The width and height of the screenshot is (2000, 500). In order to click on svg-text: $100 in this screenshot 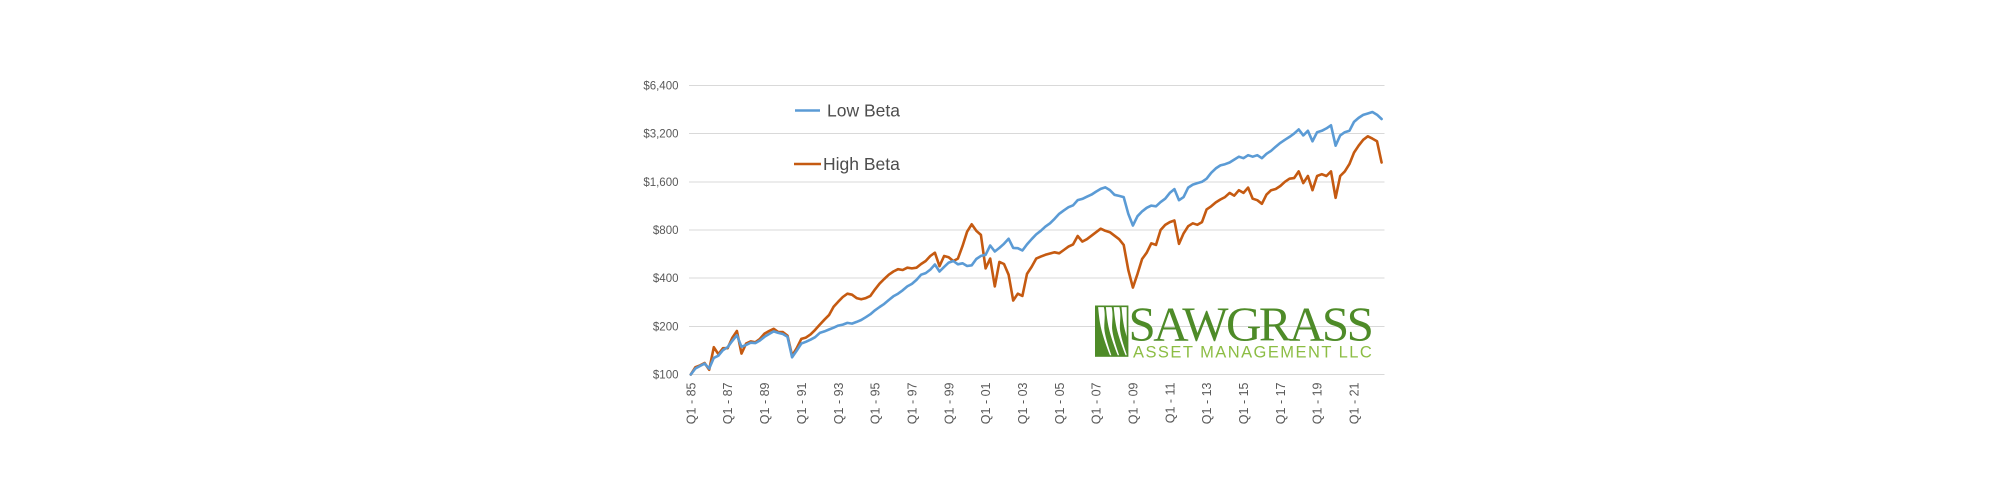, I will do `click(666, 376)`.